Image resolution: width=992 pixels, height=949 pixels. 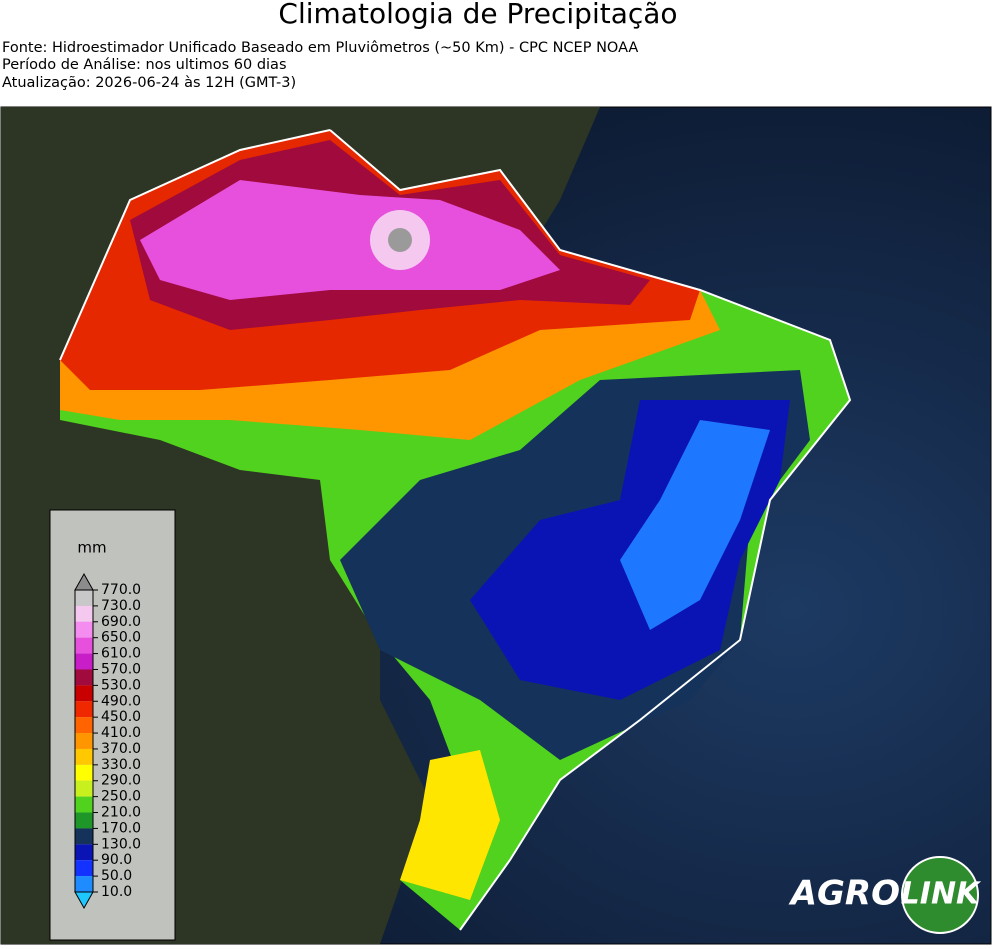 I want to click on colorbar-tick-label: 90.0, so click(x=116, y=860).